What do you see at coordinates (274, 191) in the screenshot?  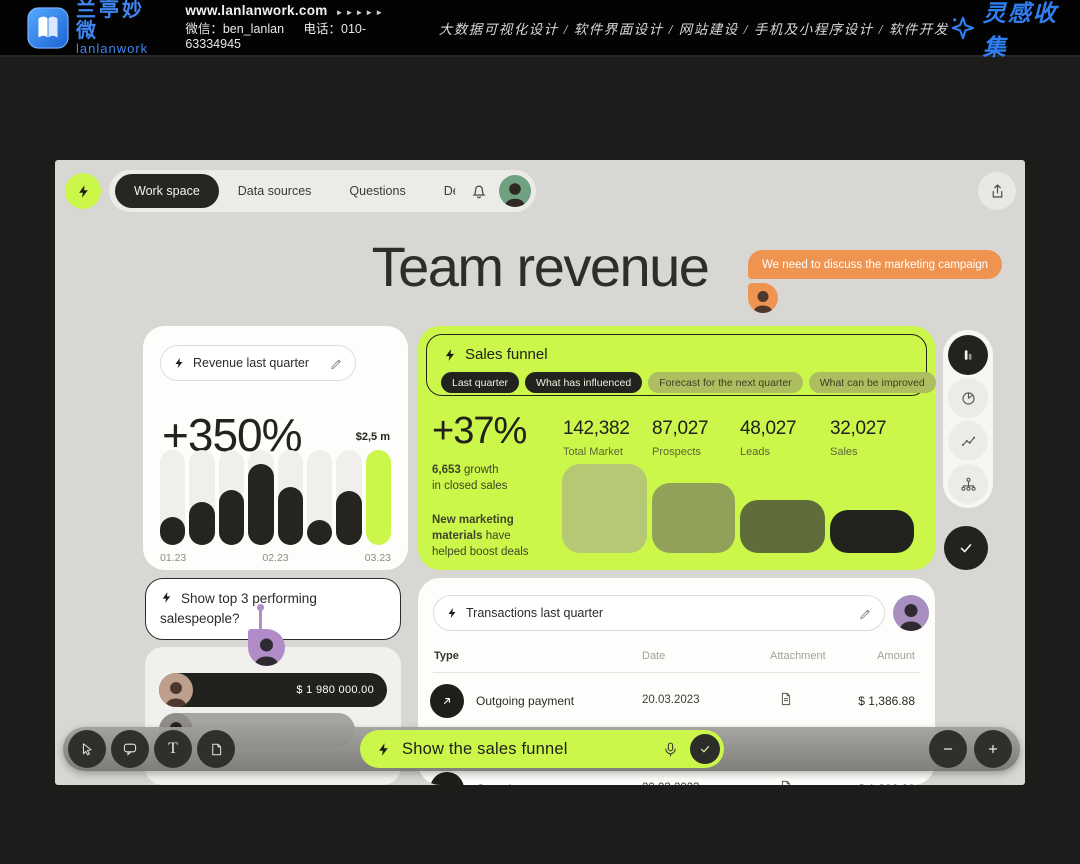 I see `tab-data-sources: Data sources` at bounding box center [274, 191].